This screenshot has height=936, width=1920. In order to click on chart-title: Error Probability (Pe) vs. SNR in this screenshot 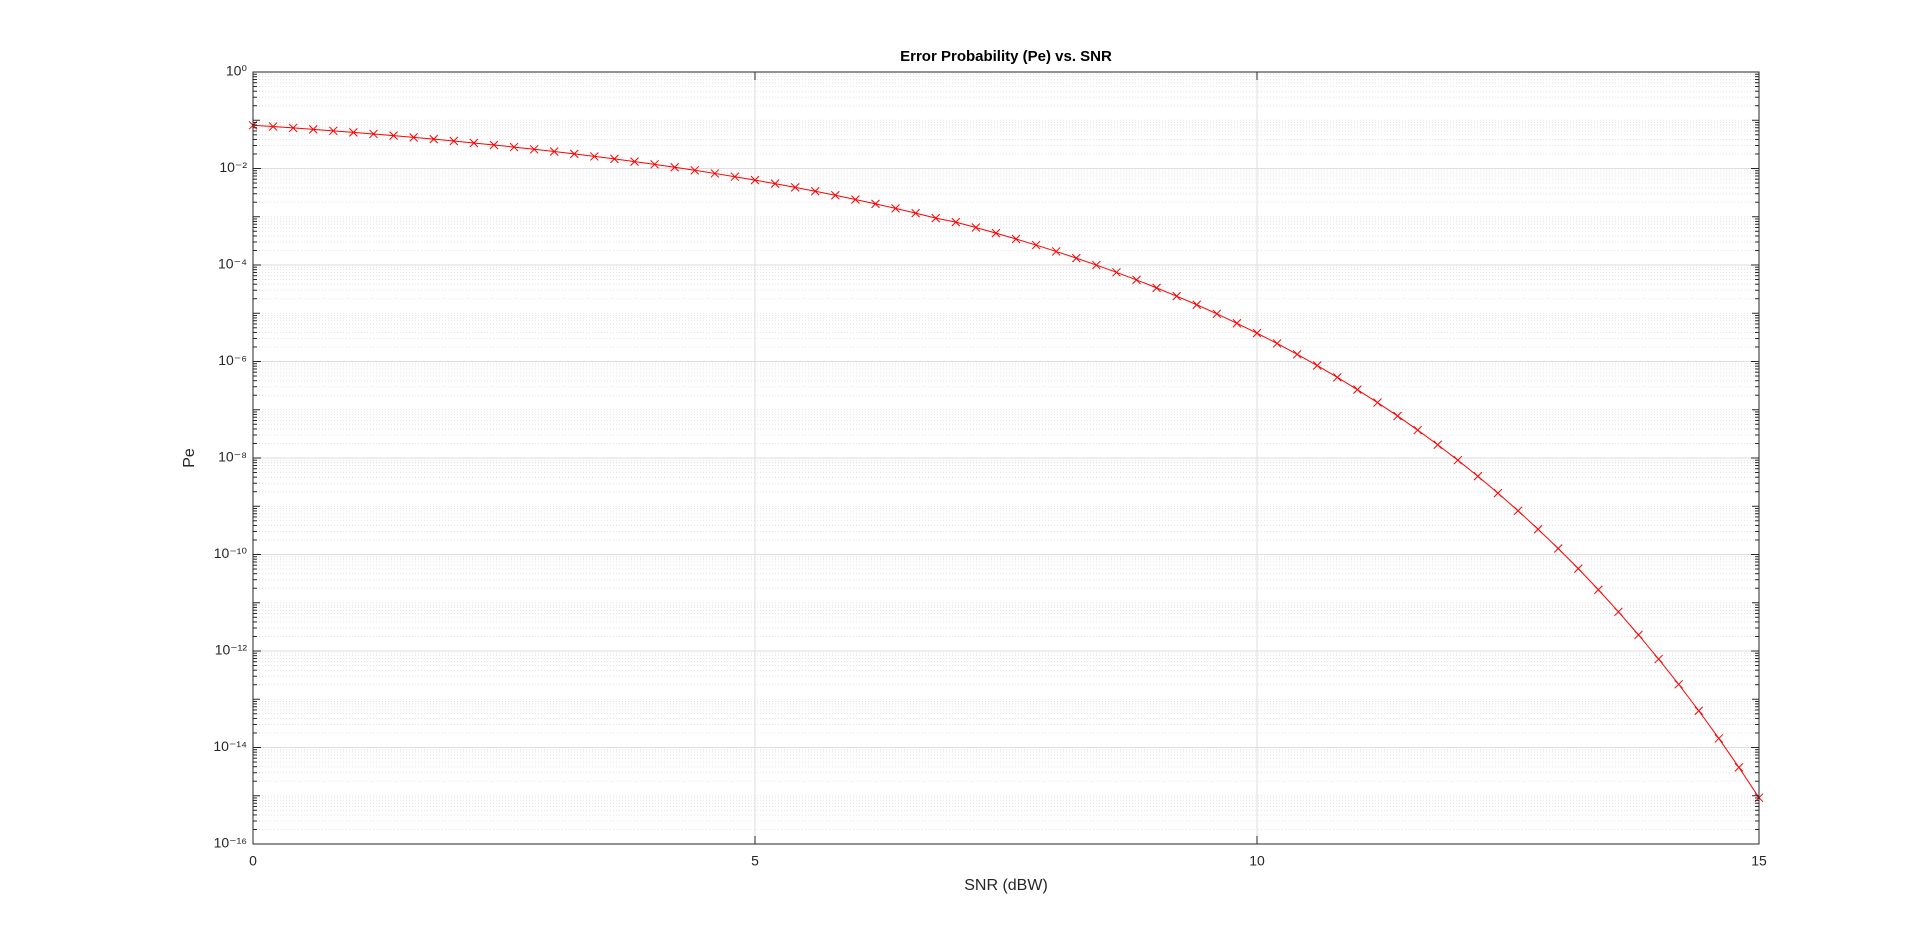, I will do `click(1006, 56)`.